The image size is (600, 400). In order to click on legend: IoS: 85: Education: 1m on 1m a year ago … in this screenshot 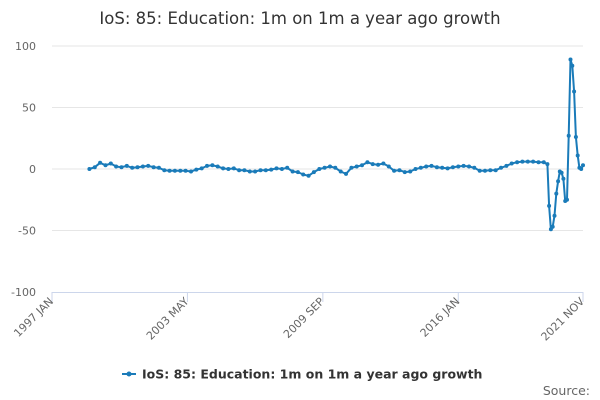, I will do `click(302, 374)`.